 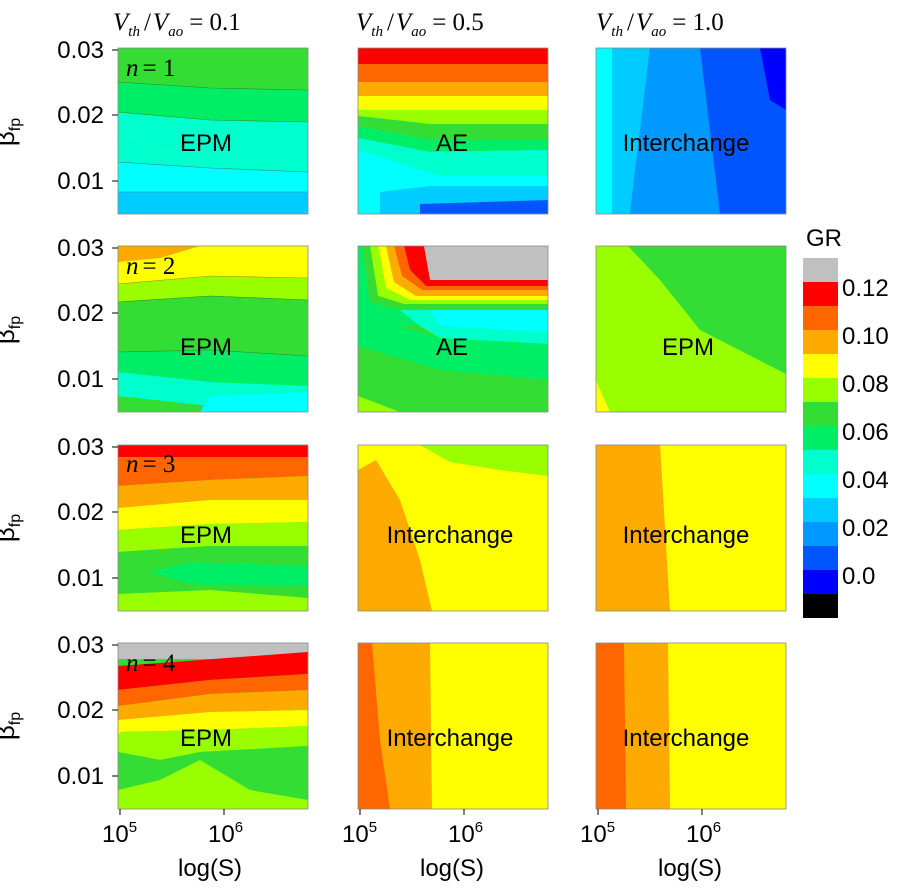 I want to click on panel-r2-c3, so click(x=691, y=329).